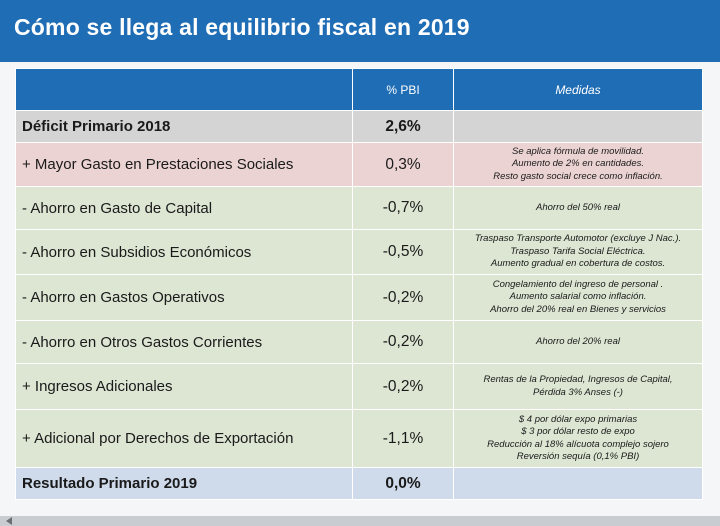 Image resolution: width=720 pixels, height=526 pixels. What do you see at coordinates (403, 164) in the screenshot?
I see `row-pbi: 0,3%` at bounding box center [403, 164].